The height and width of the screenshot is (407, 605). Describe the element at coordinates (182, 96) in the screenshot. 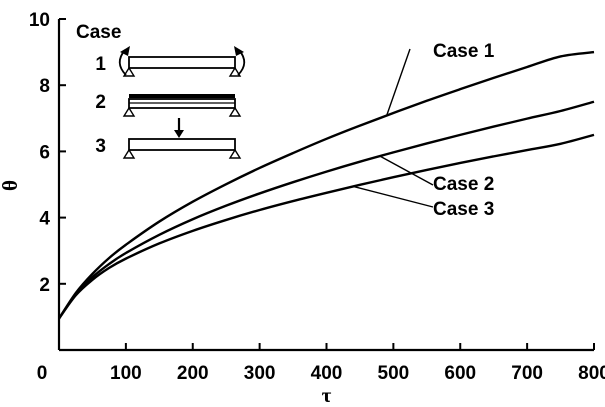

I see `distributed-load-icon` at that location.